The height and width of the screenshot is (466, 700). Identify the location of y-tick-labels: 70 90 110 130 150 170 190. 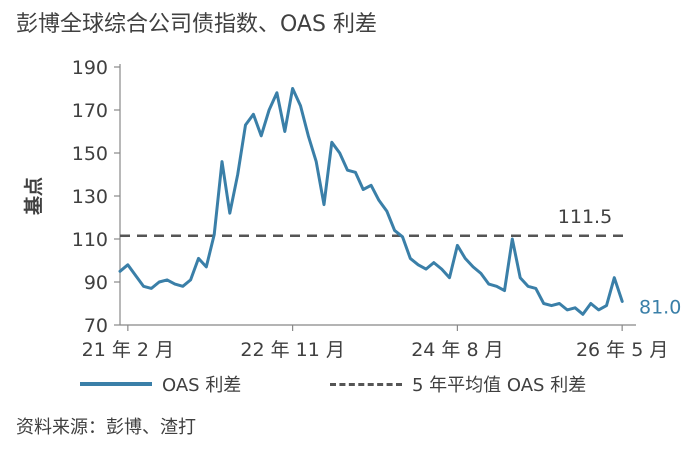
(90, 197).